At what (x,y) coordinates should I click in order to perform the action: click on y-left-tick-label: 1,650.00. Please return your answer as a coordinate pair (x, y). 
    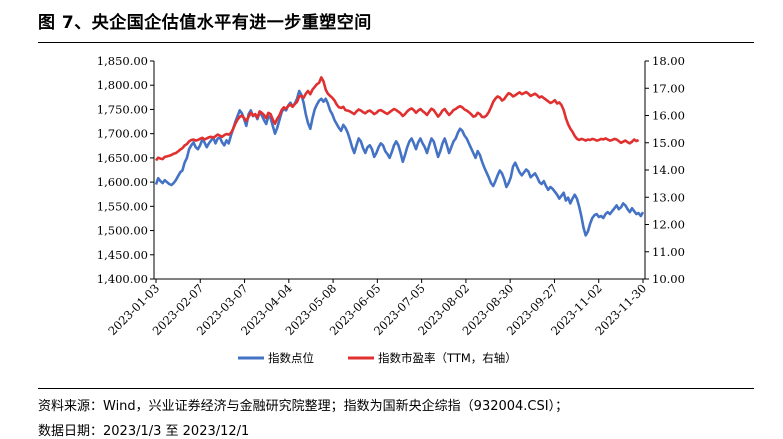
    Looking at the image, I should click on (122, 158).